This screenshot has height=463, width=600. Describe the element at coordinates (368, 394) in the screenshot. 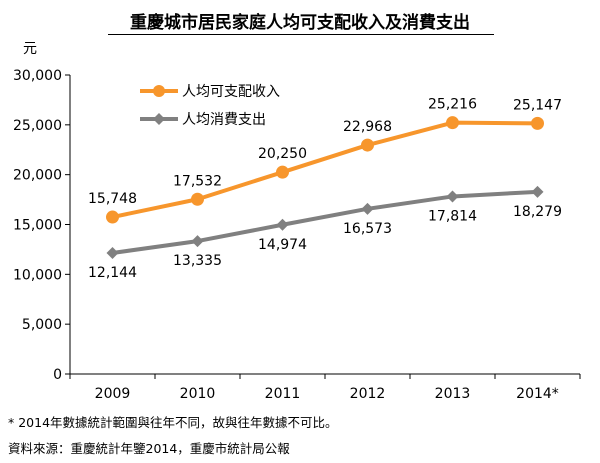

I see `x-tick-label: 2012` at that location.